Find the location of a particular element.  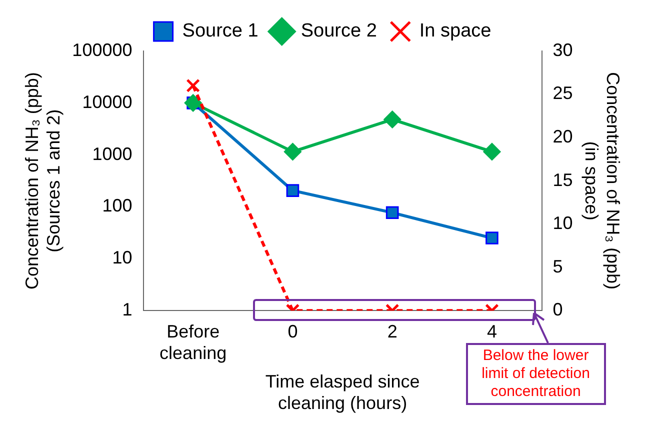

x-axis-title: Time elasped since cleaning (hours) is located at coordinates (342, 393).